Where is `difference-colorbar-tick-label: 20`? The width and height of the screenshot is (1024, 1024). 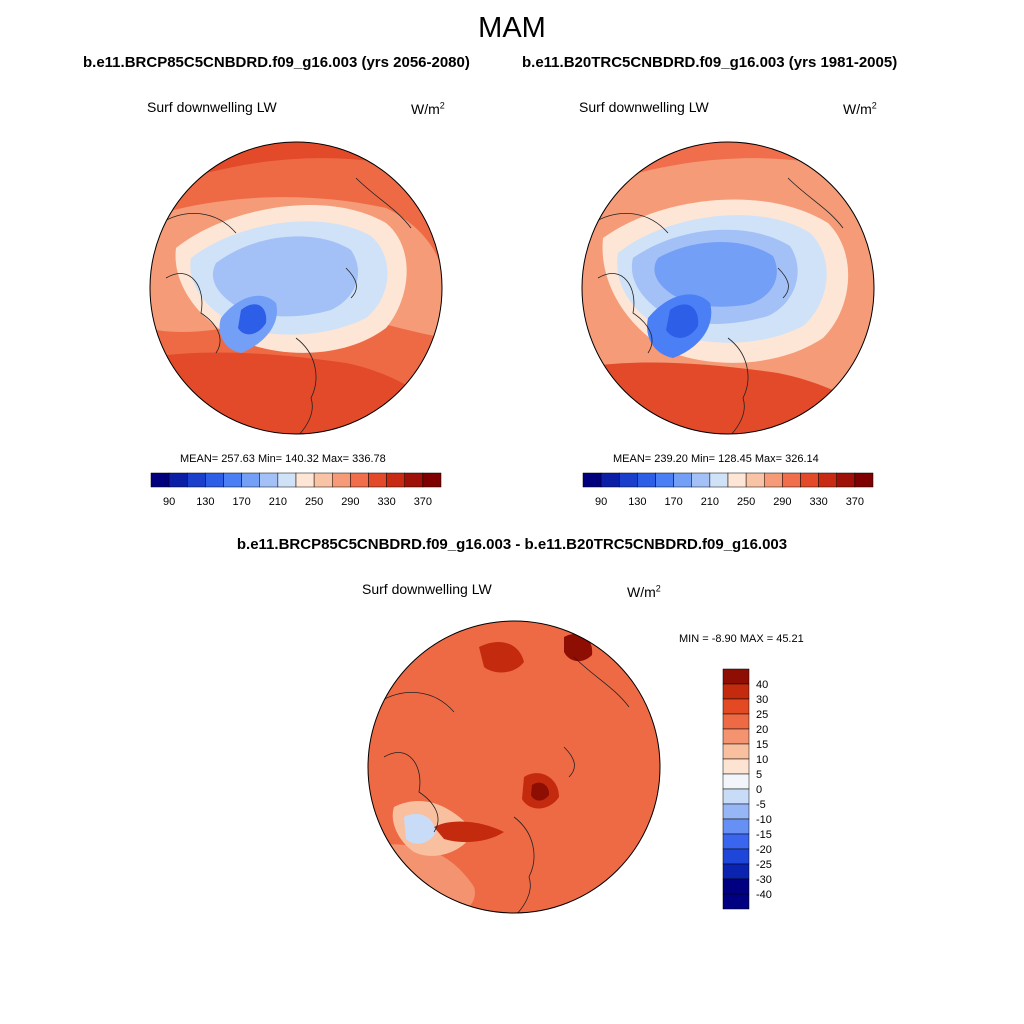 difference-colorbar-tick-label: 20 is located at coordinates (762, 730).